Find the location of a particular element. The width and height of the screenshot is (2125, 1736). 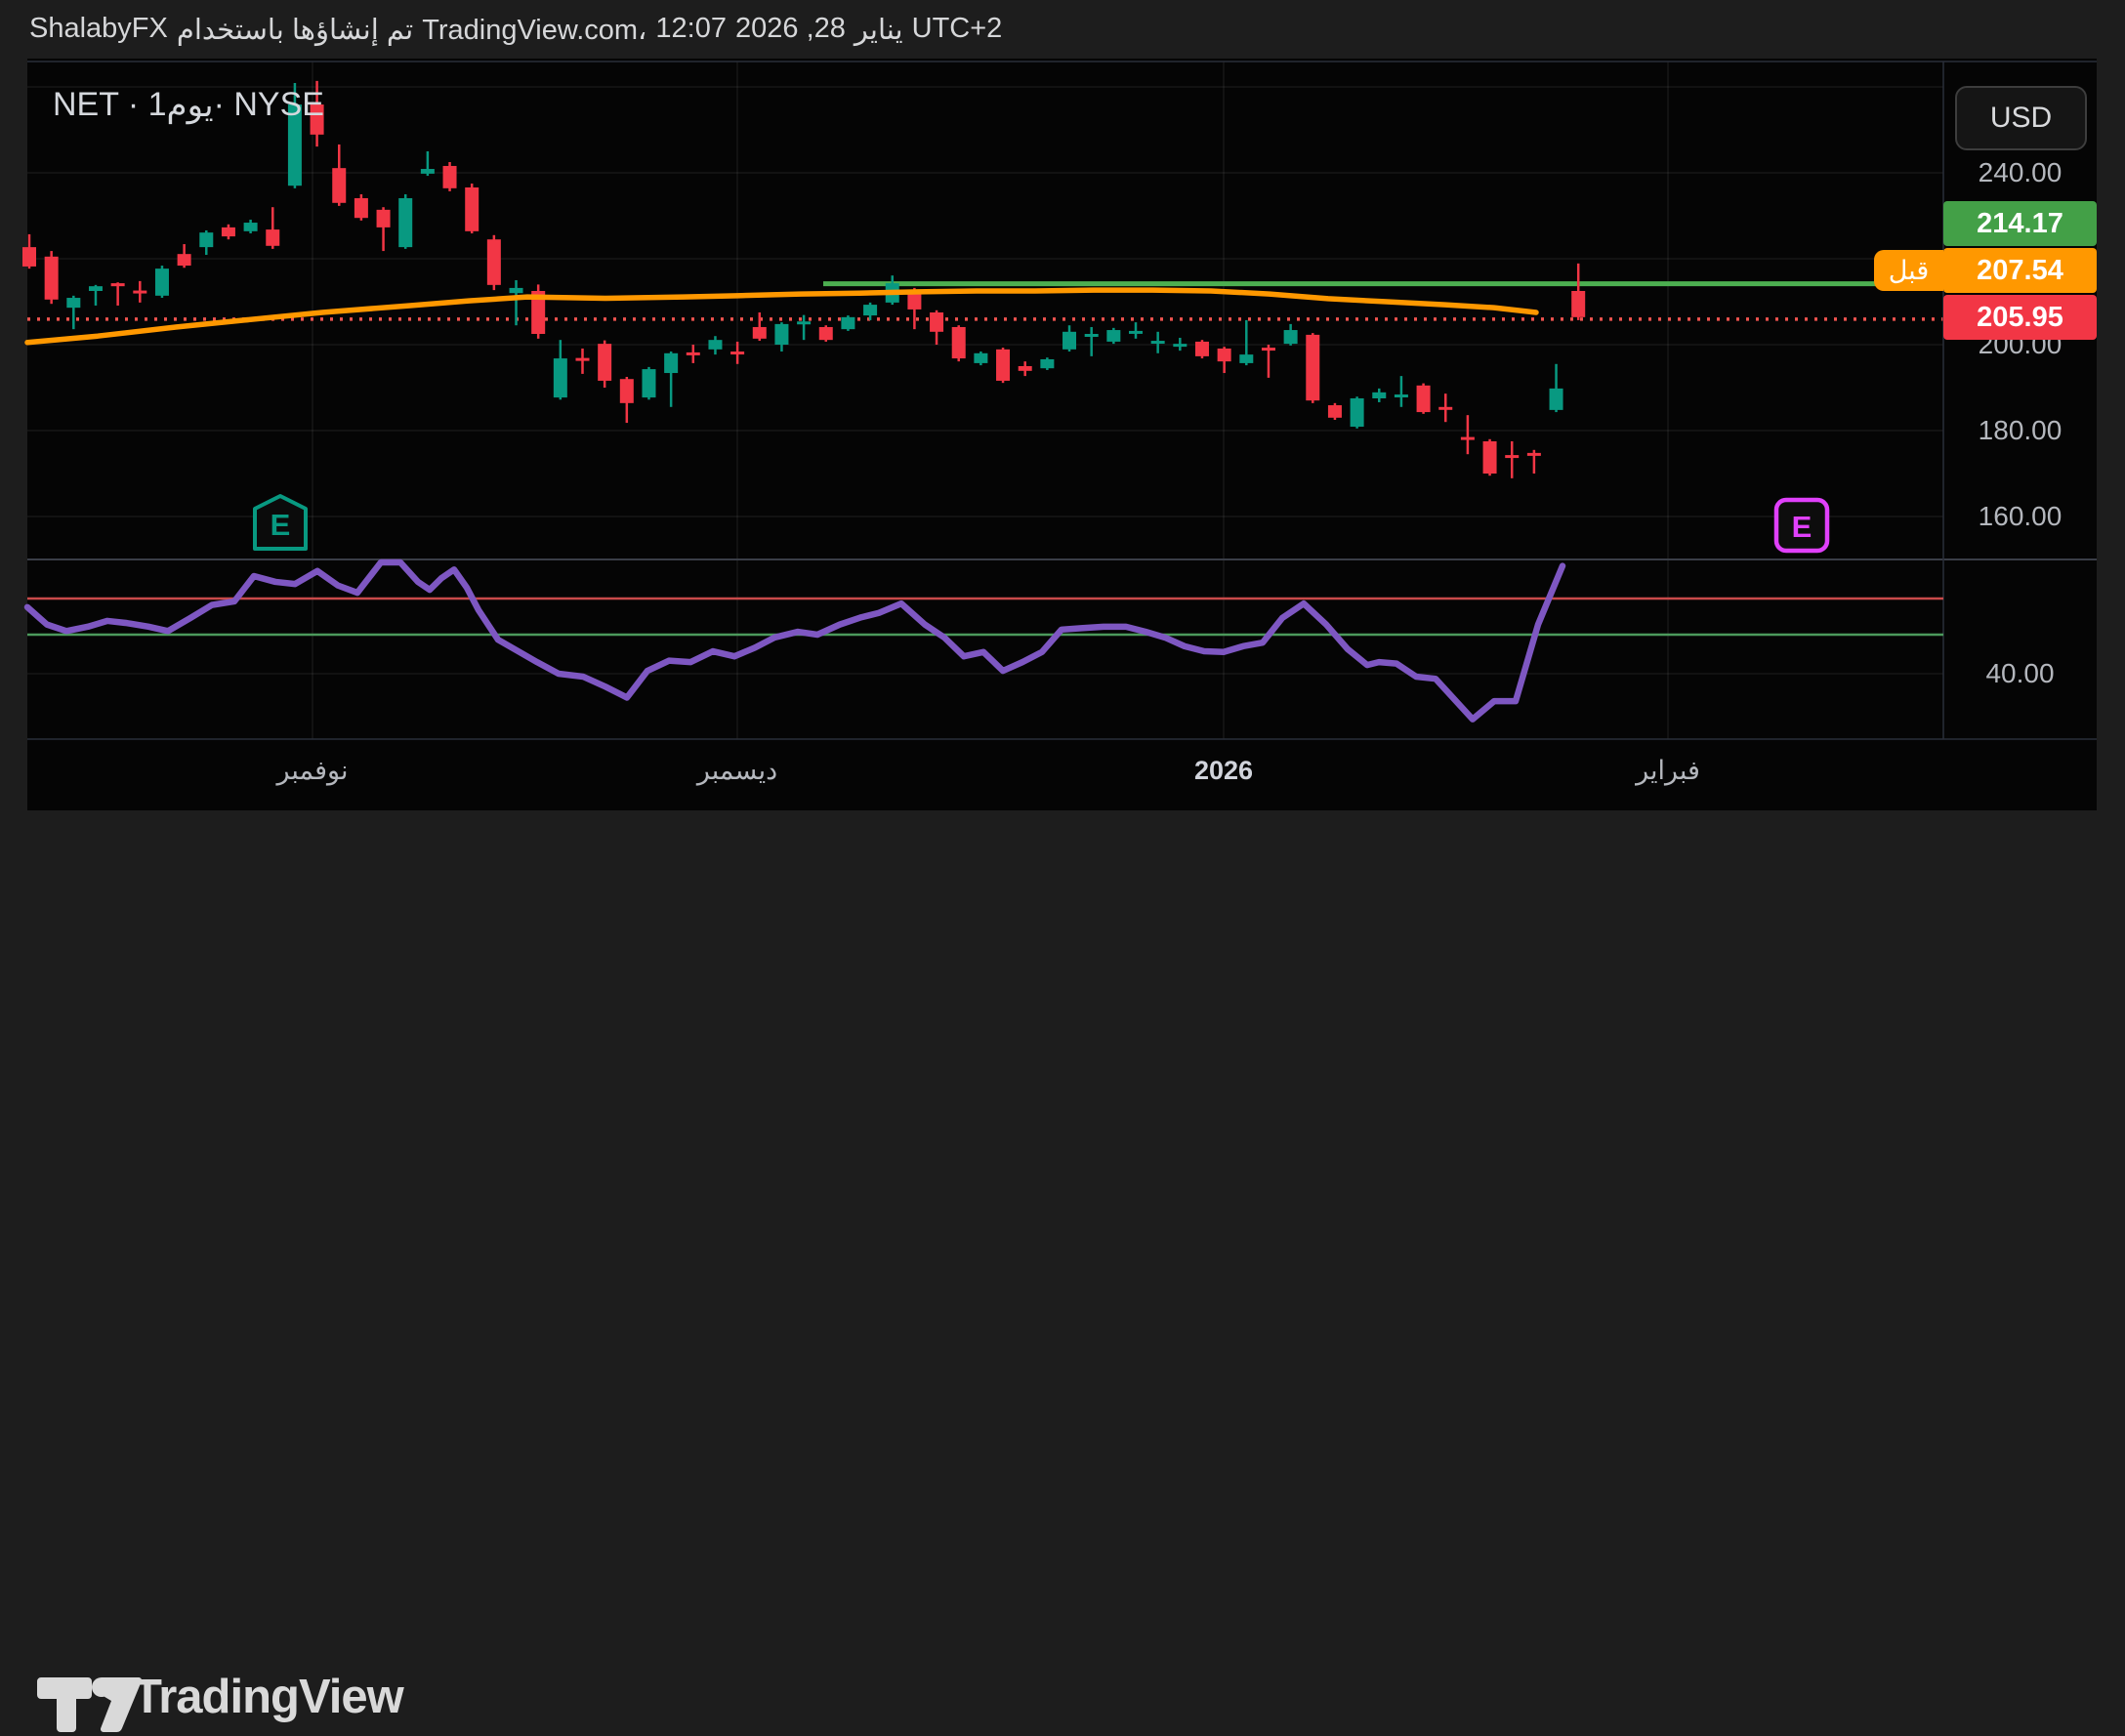

symbol-title-part: · NYSE is located at coordinates (268, 105).